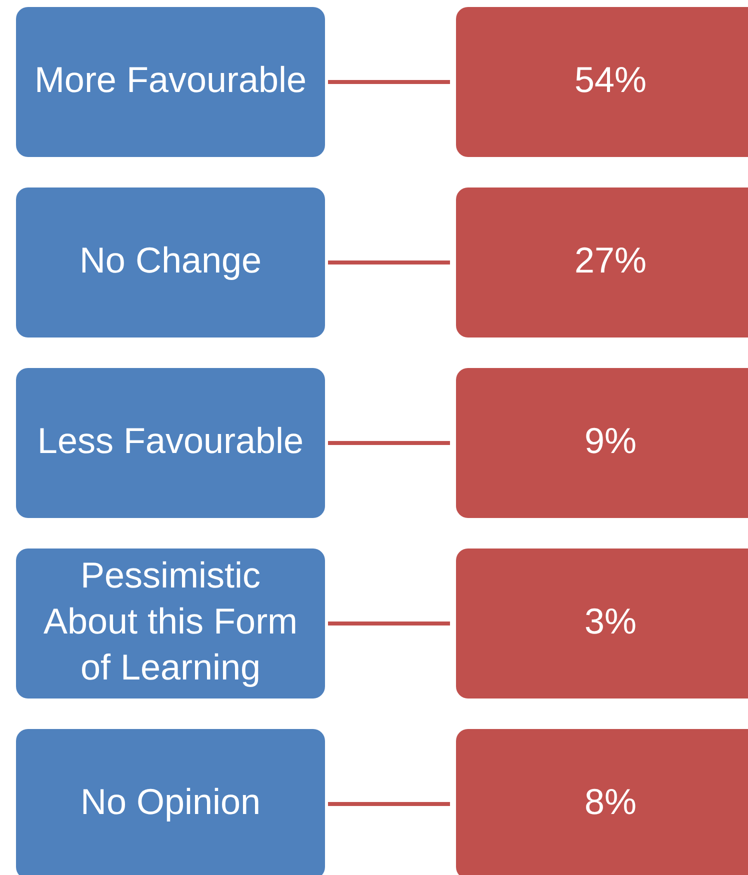 The width and height of the screenshot is (748, 875). Describe the element at coordinates (170, 79) in the screenshot. I see `category-label: More Favourable` at that location.